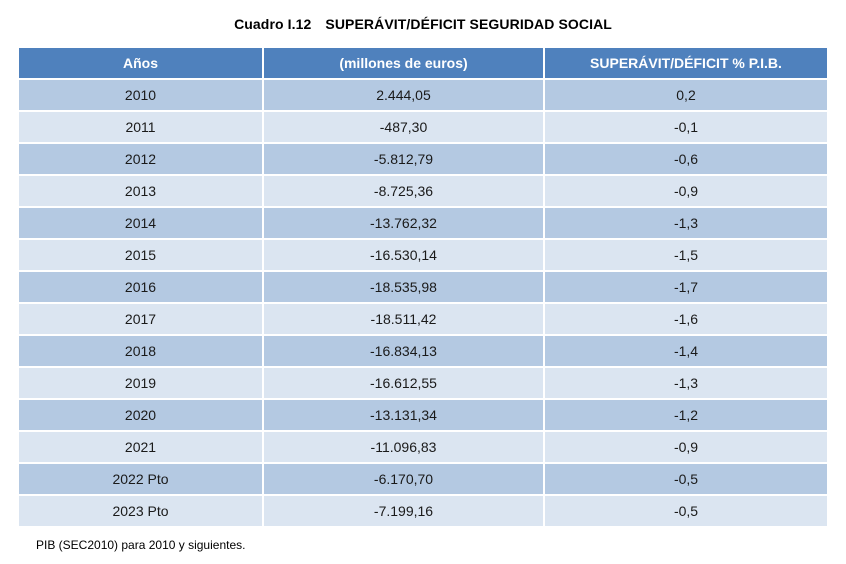 This screenshot has width=846, height=564. I want to click on table-row: 2011 -487,30 -0,1, so click(423, 127).